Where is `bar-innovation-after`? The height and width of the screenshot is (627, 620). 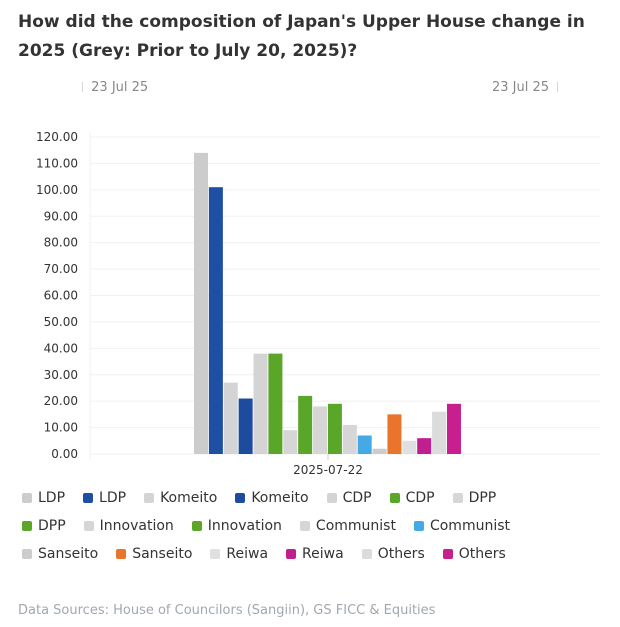
bar-innovation-after is located at coordinates (334, 428).